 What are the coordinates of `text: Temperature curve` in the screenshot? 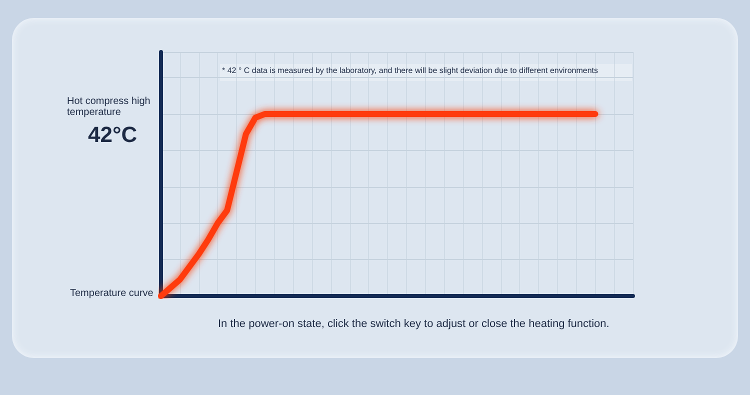 It's located at (112, 293).